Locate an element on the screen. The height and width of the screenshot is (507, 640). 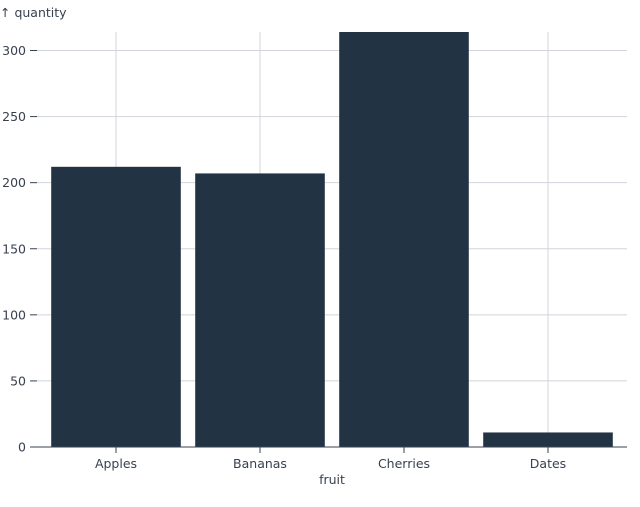
bar-bananas is located at coordinates (260, 310).